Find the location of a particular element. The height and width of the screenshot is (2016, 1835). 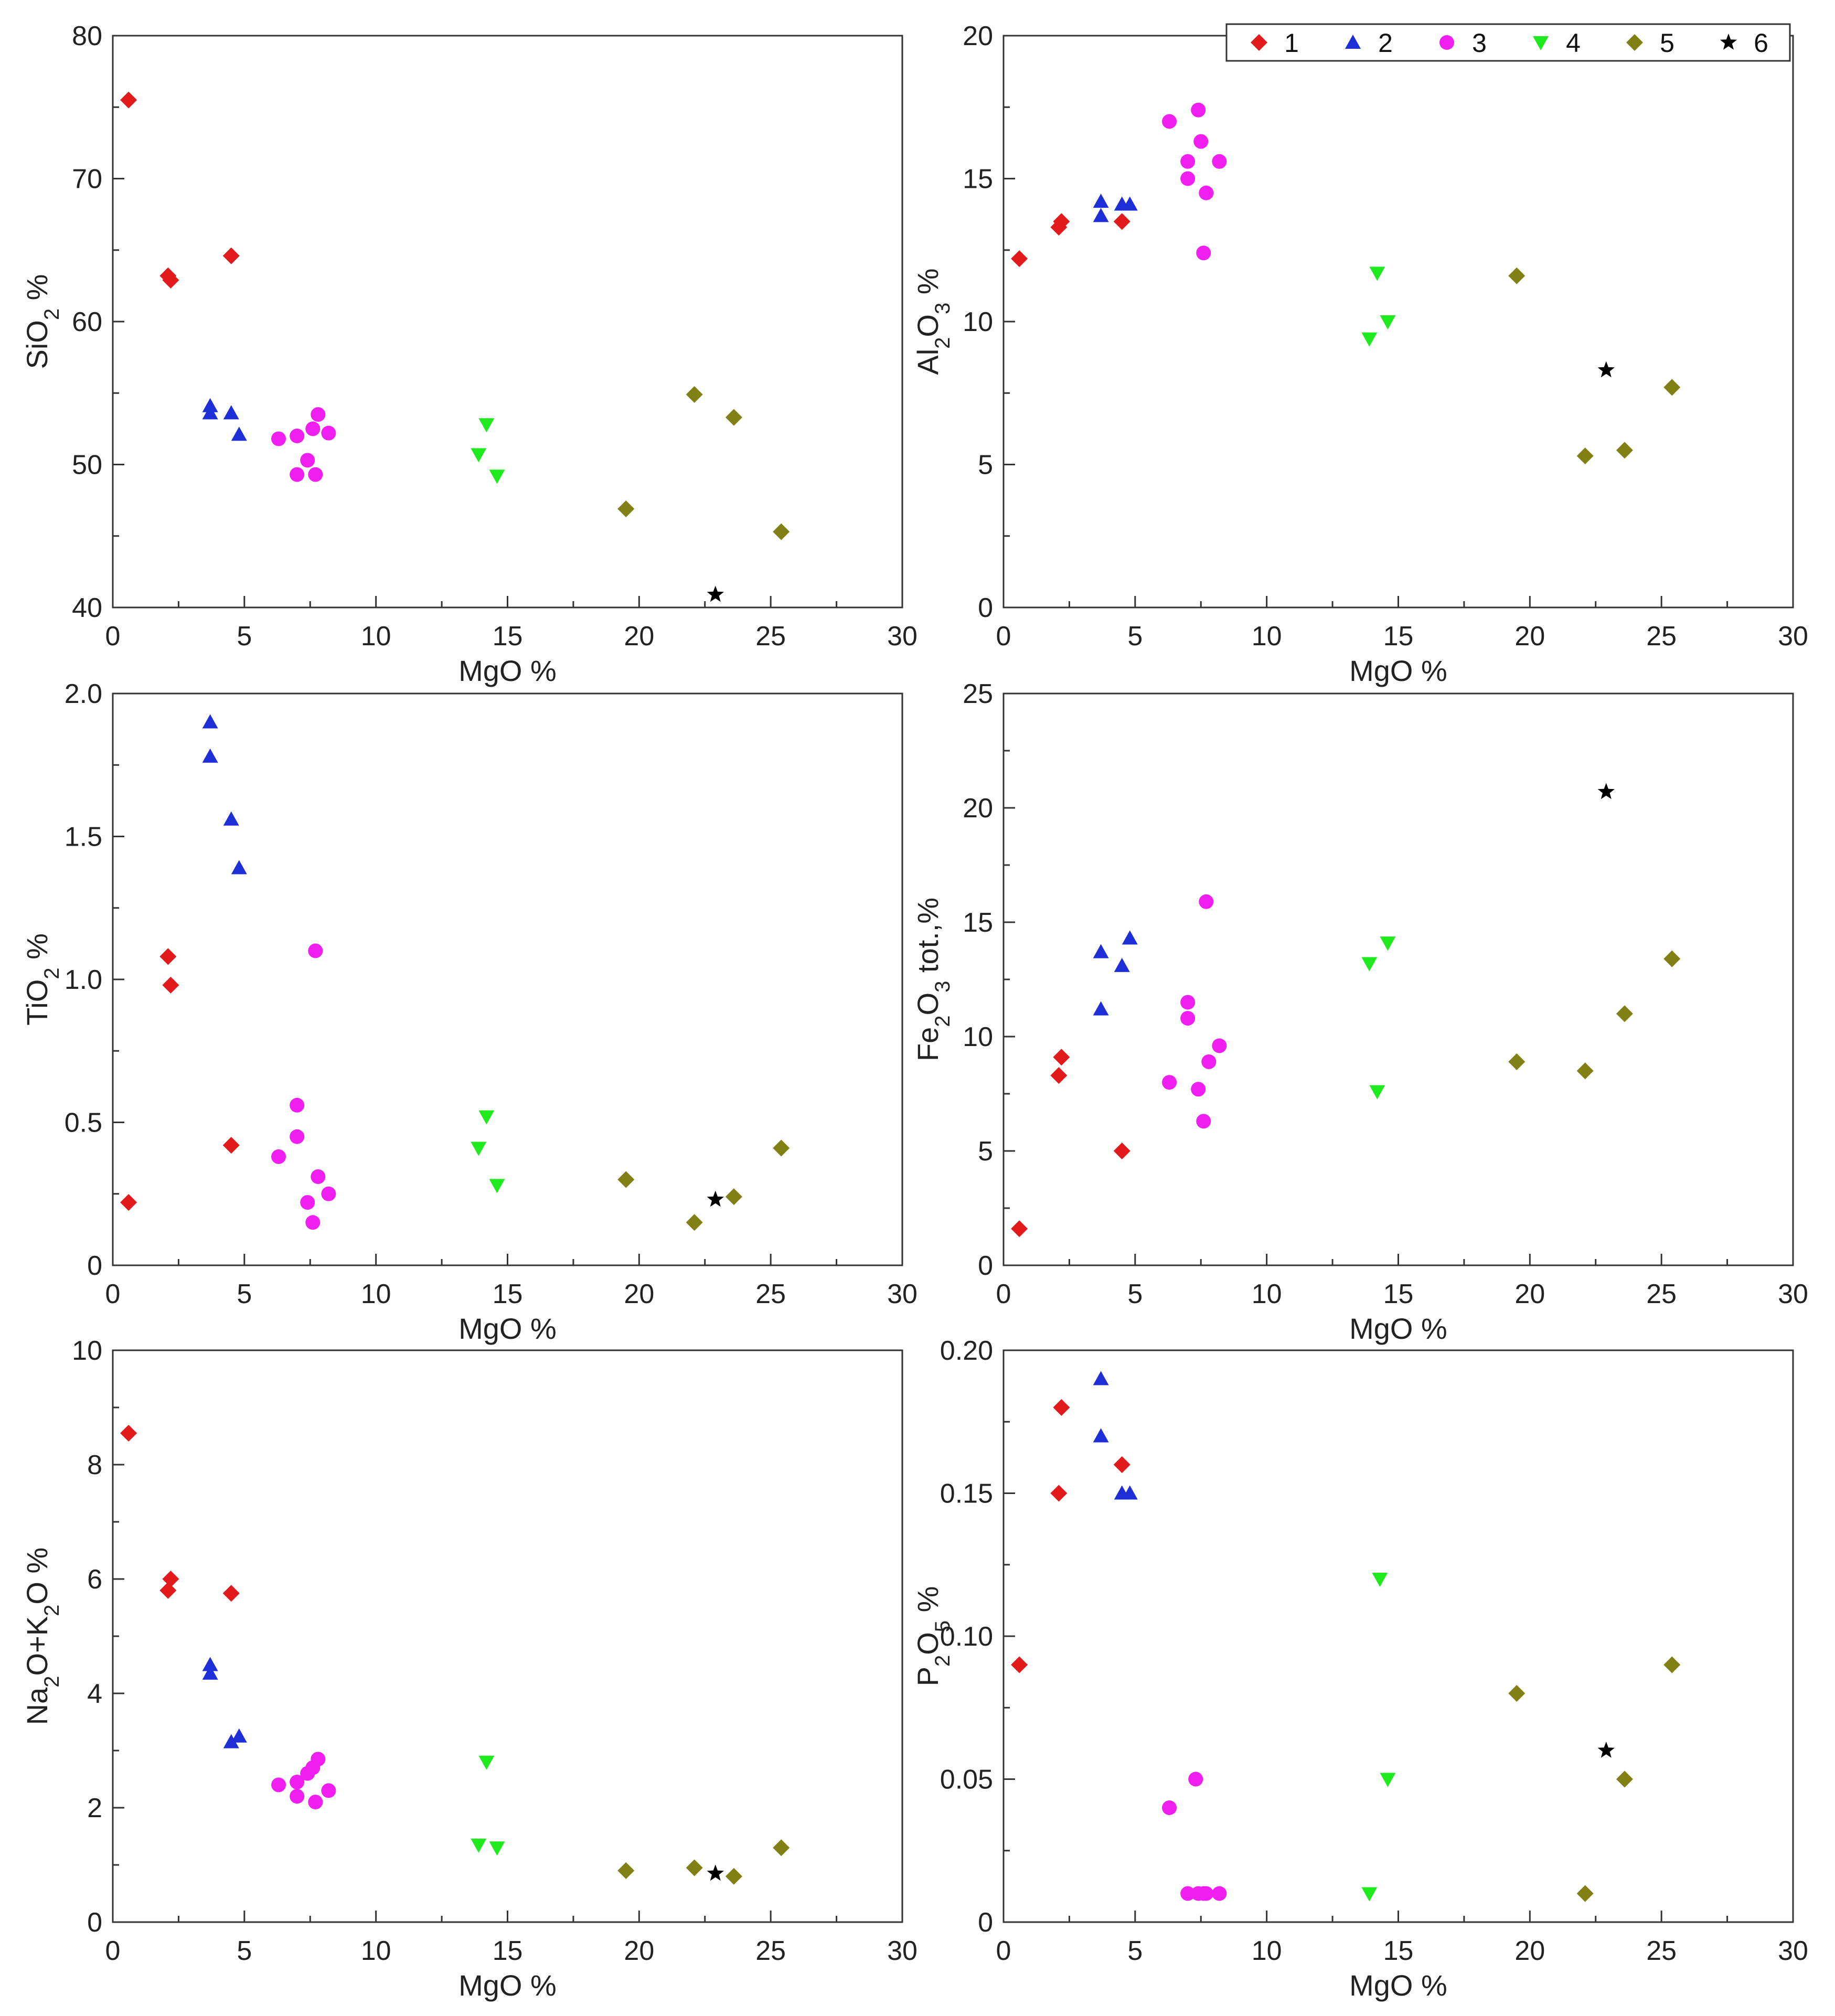

y-tick-label: 10 is located at coordinates (978, 1037).